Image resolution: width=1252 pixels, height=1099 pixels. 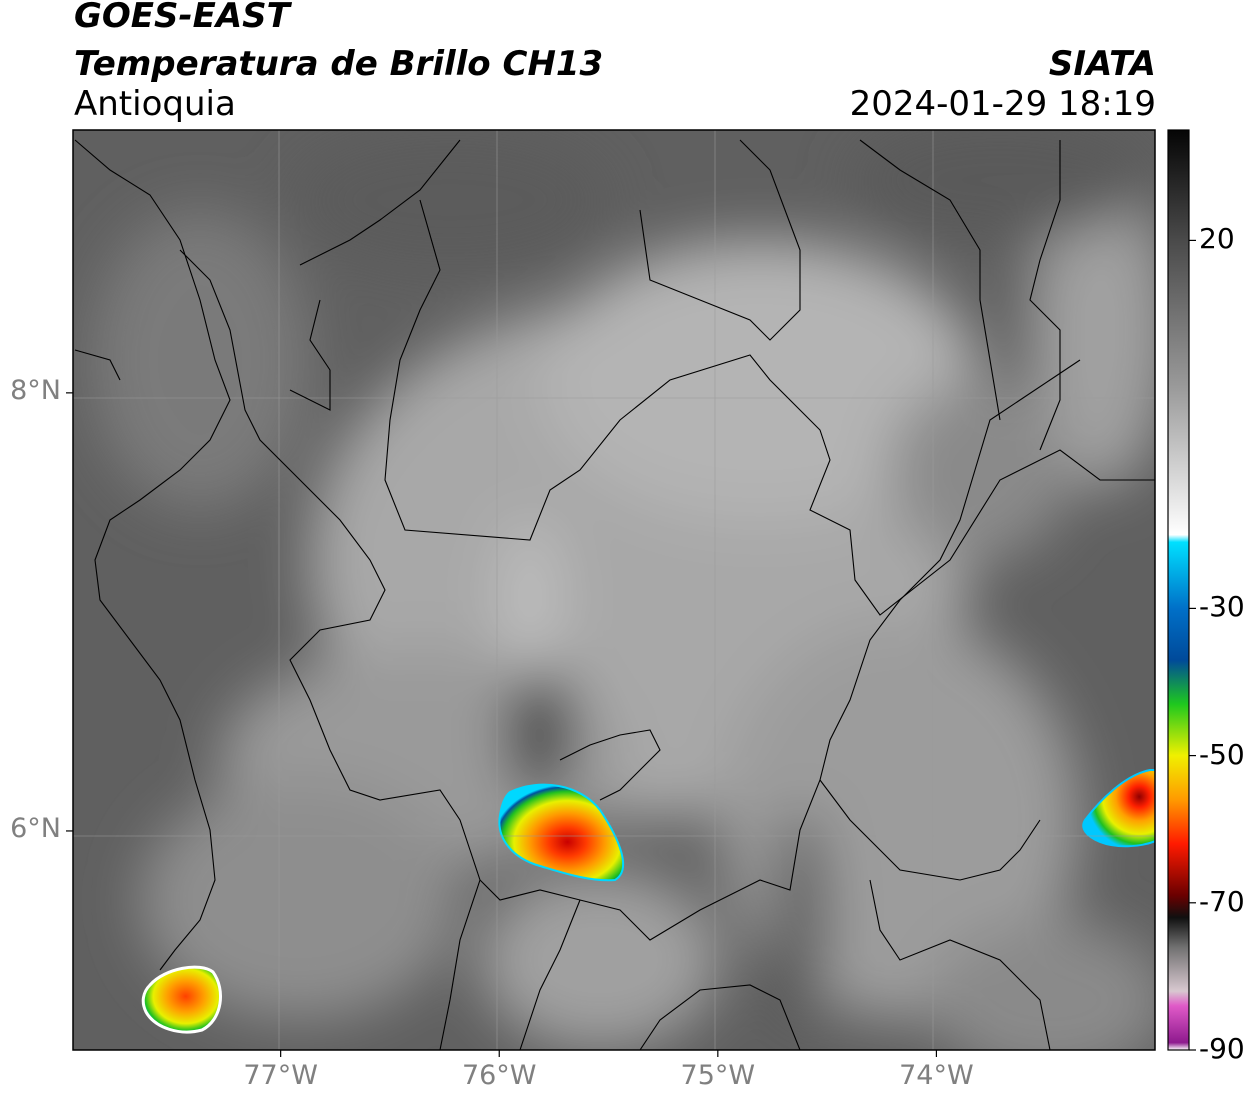 What do you see at coordinates (1002, 104) in the screenshot?
I see `timestamp-label: 2024-01-29 18:19` at bounding box center [1002, 104].